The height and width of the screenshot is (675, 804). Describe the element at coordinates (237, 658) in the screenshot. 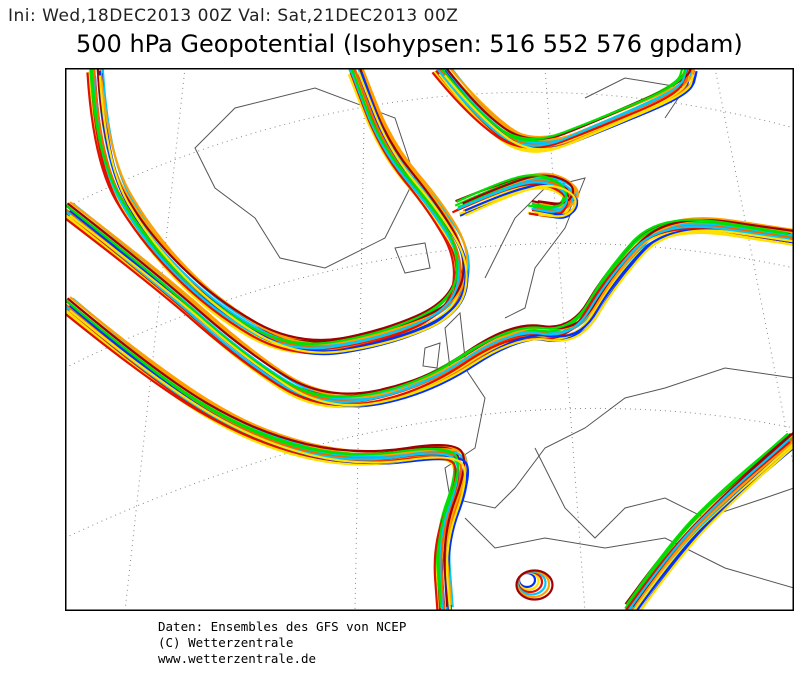

I see `footer-url: www.wetterzentrale.de` at that location.